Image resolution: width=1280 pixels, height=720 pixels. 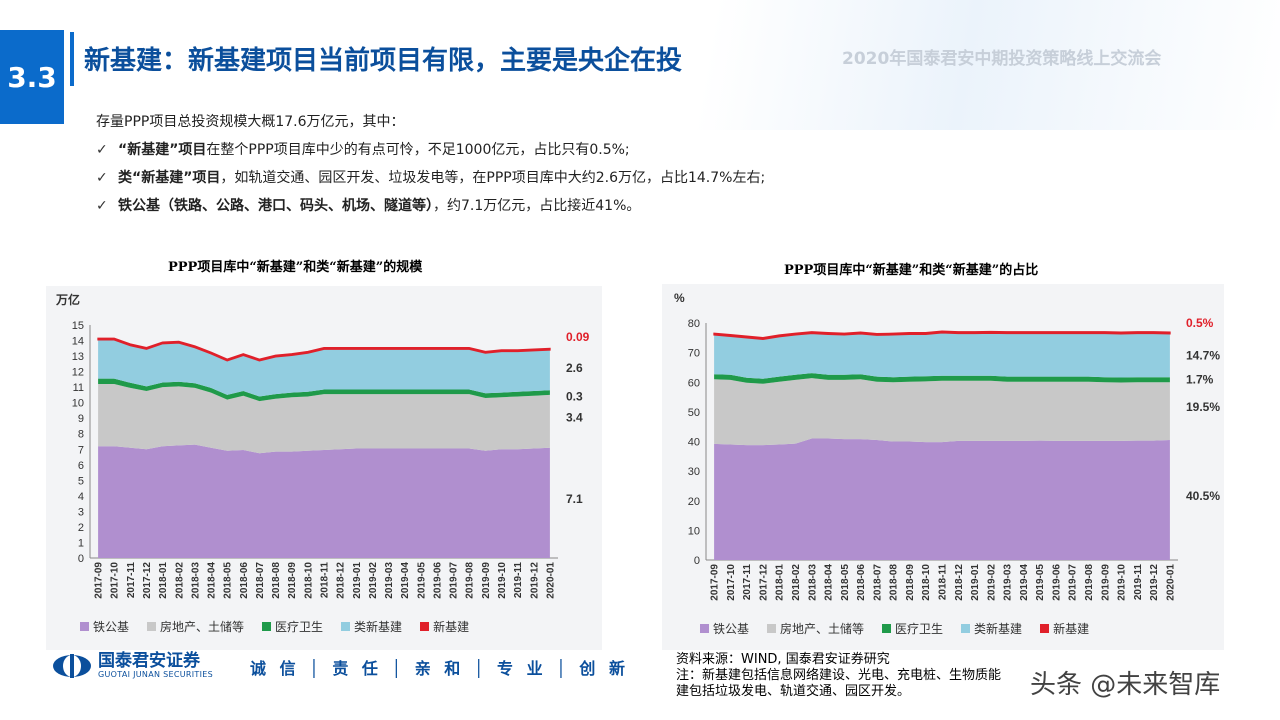 What do you see at coordinates (694, 502) in the screenshot?
I see `y-tick-label: 20` at bounding box center [694, 502].